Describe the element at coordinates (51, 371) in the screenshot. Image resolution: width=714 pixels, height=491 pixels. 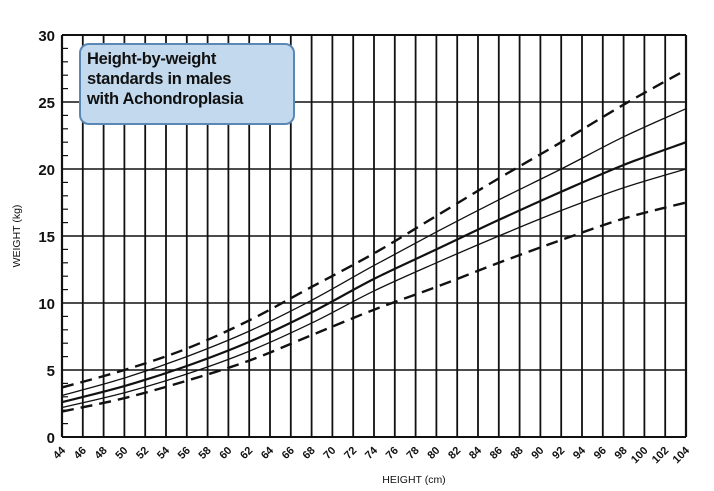
I see `y-tick-label: 5` at that location.